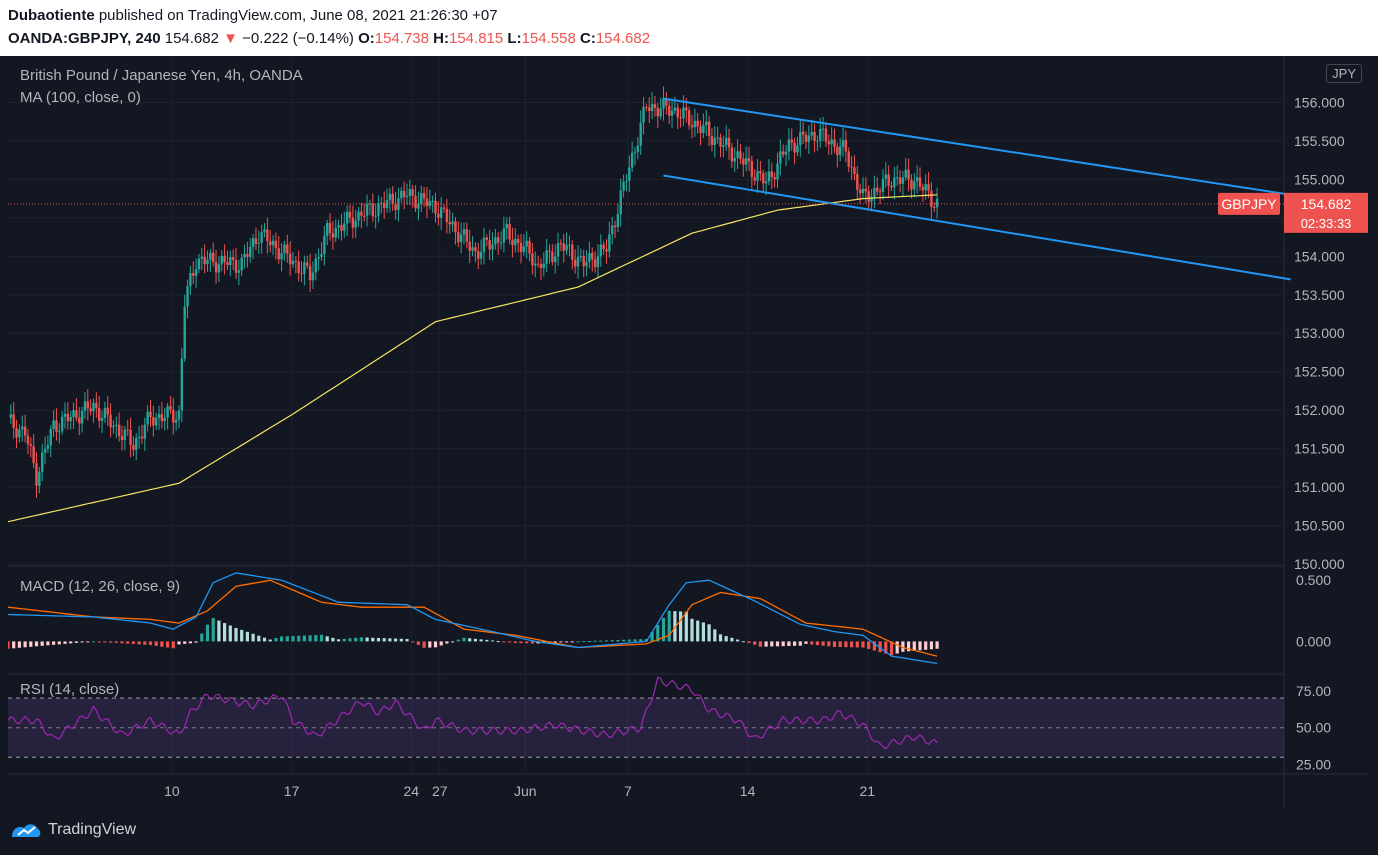 The image size is (1378, 855). What do you see at coordinates (1326, 212) in the screenshot?
I see `price-badge` at bounding box center [1326, 212].